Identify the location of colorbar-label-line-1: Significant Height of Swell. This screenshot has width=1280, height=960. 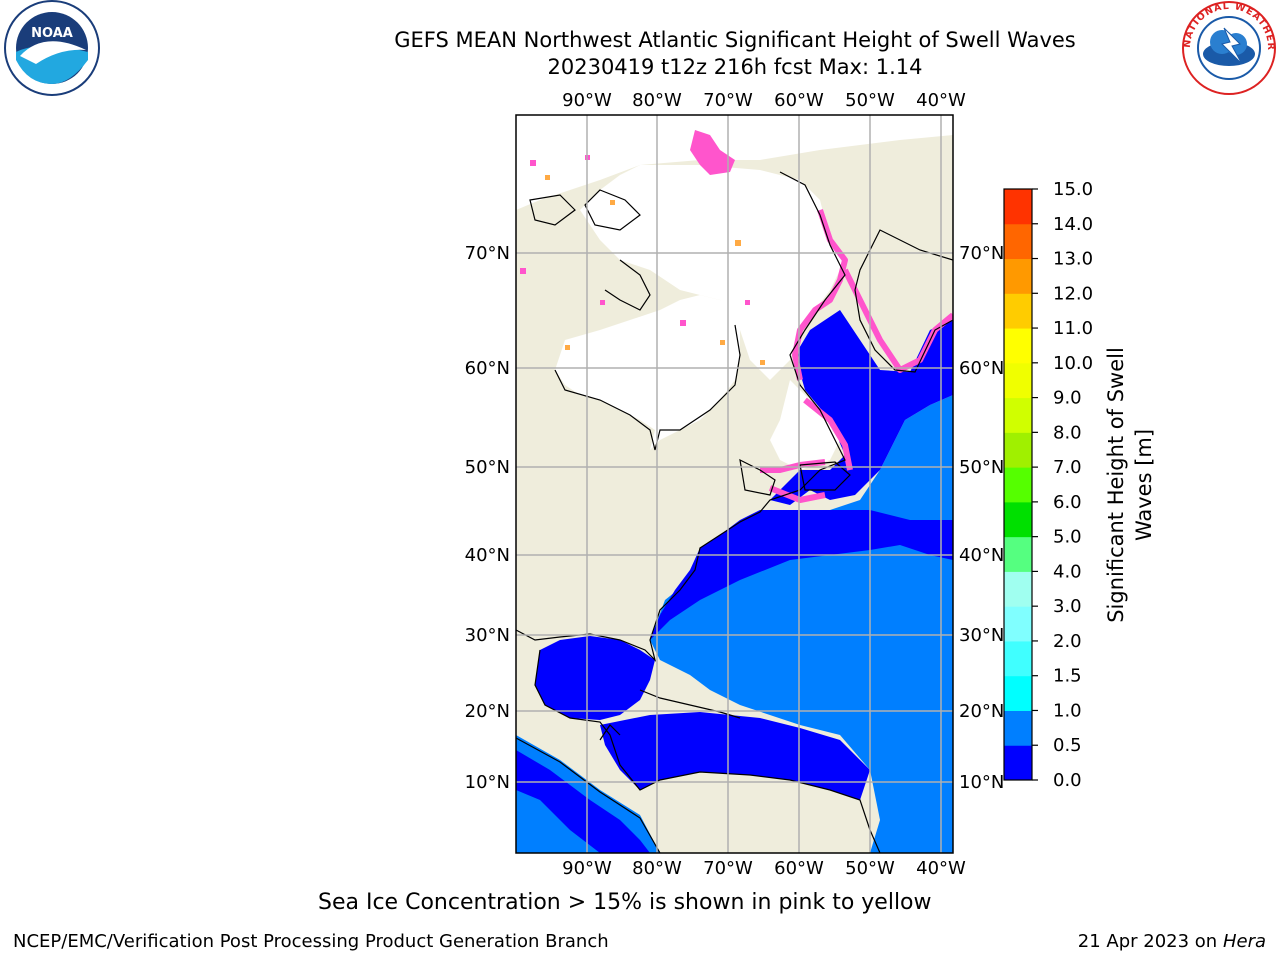
(1116, 485).